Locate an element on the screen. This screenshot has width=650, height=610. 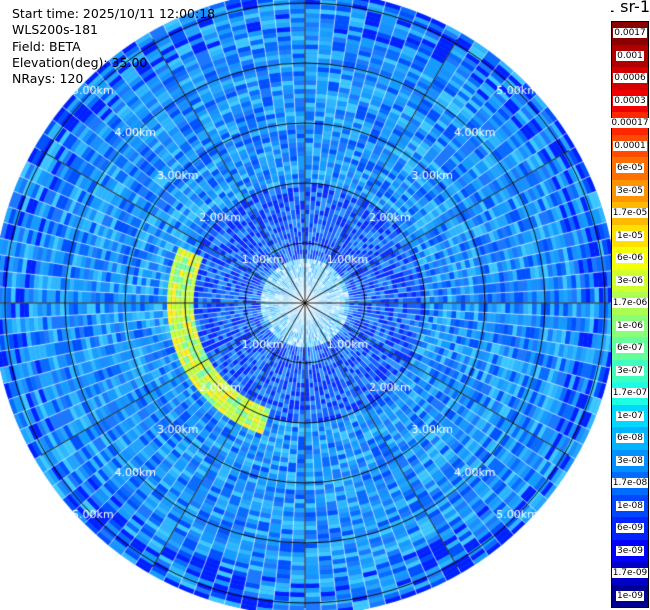
colorbar-cell: 1e-06 is located at coordinates (630, 325).